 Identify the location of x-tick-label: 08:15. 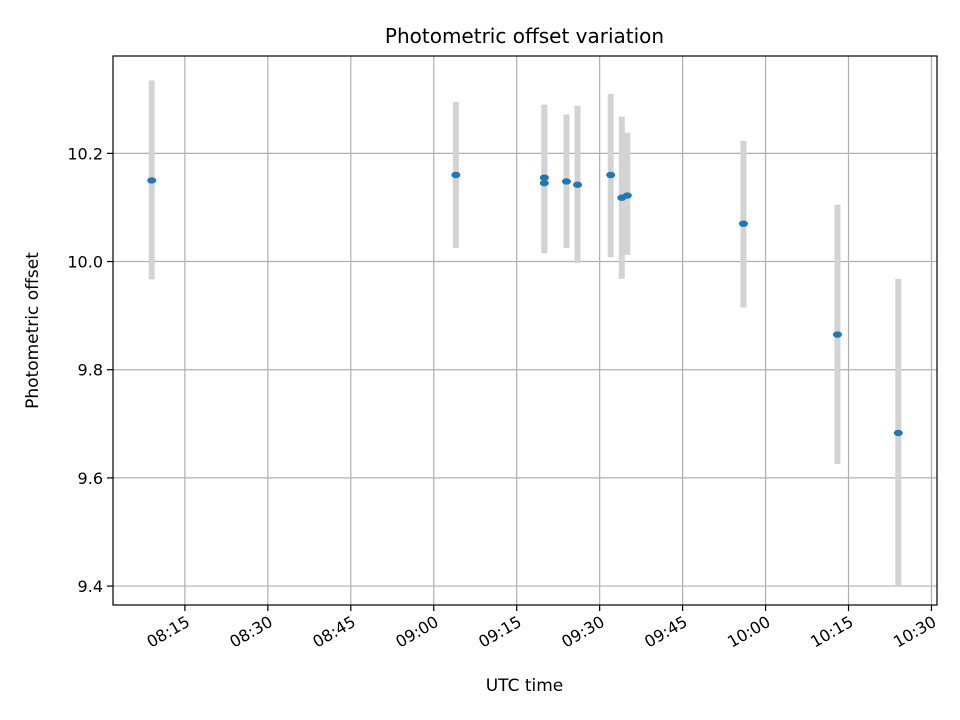
(167, 632).